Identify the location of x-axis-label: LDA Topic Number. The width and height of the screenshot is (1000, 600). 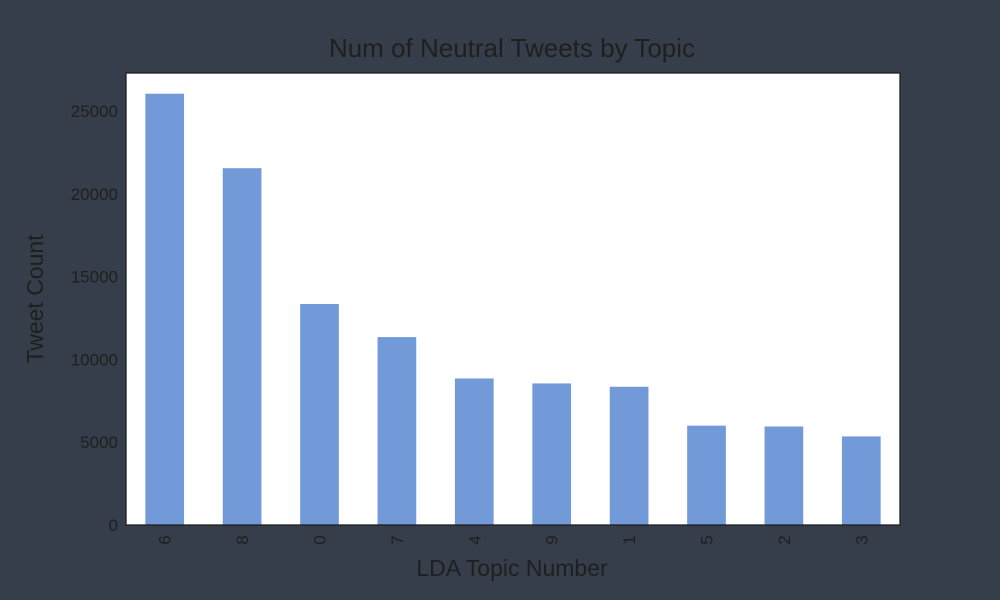
(512, 568).